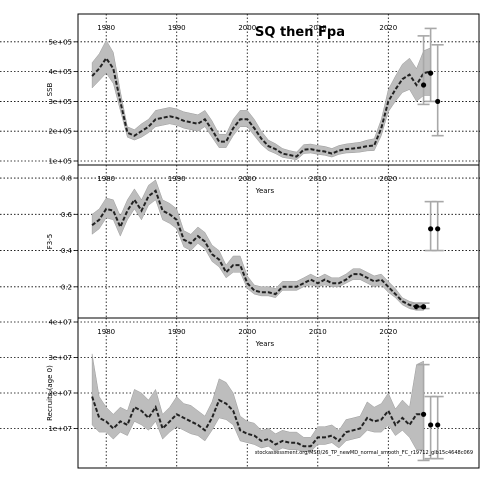 Image resolution: width=480 pixels, height=480 pixels. What do you see at coordinates (50, 89) in the screenshot?
I see `y-axis-label: SSB` at bounding box center [50, 89].